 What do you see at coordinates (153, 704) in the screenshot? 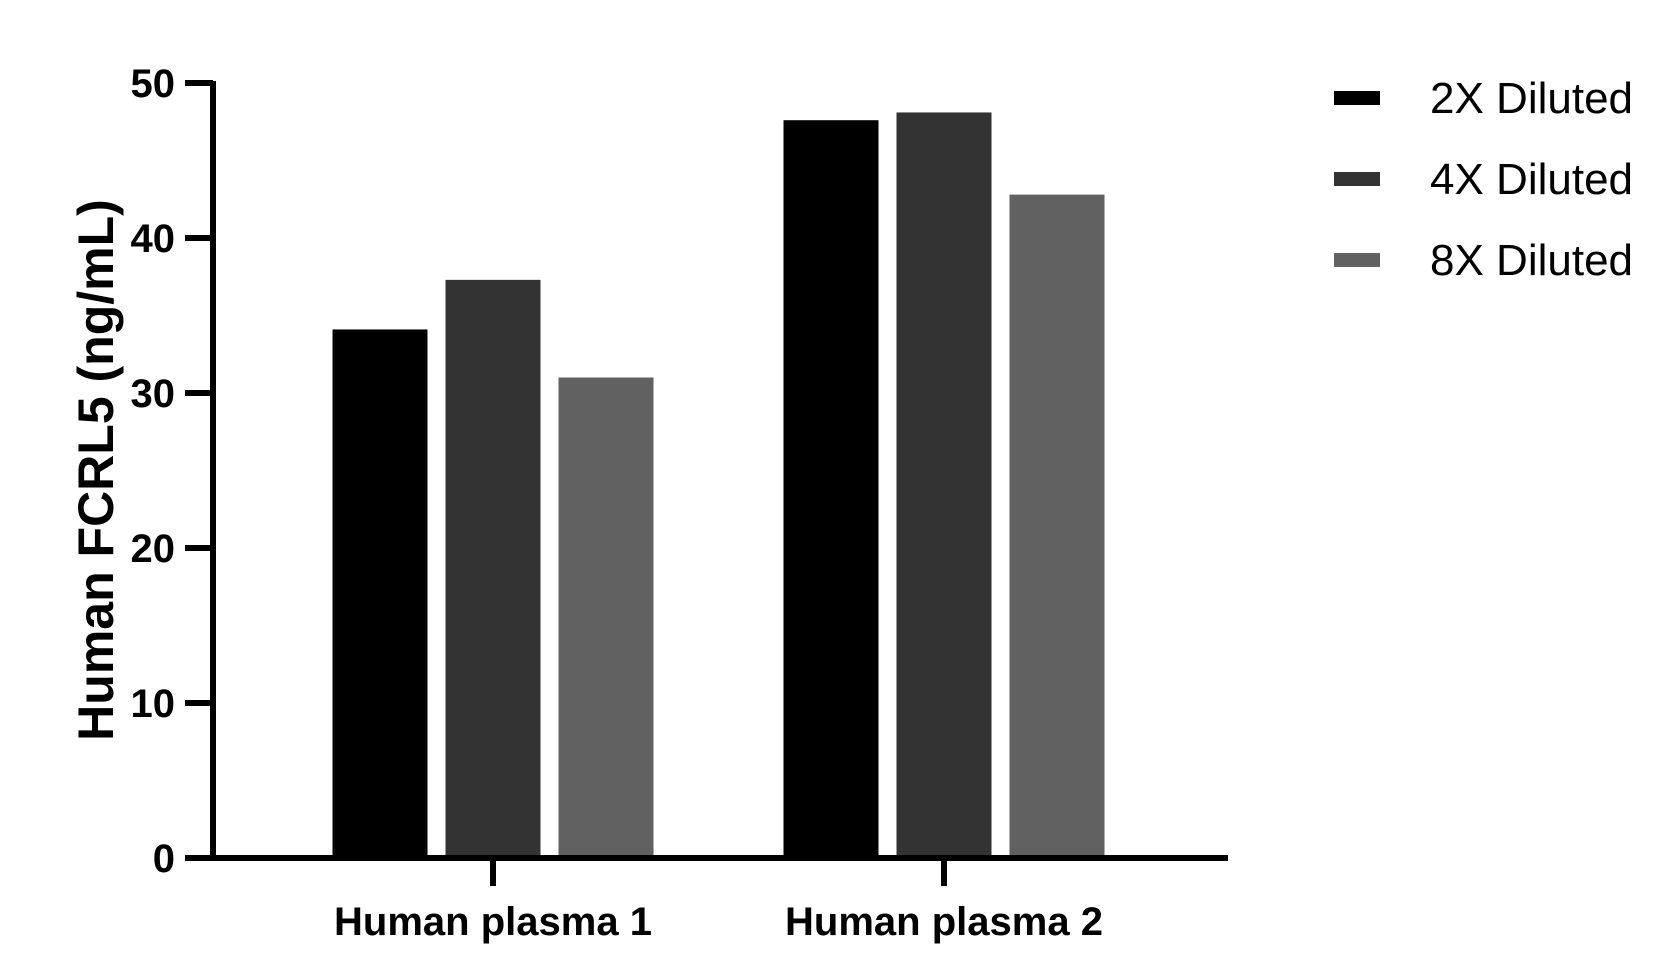
I see `y-tick-label-10: 10` at bounding box center [153, 704].